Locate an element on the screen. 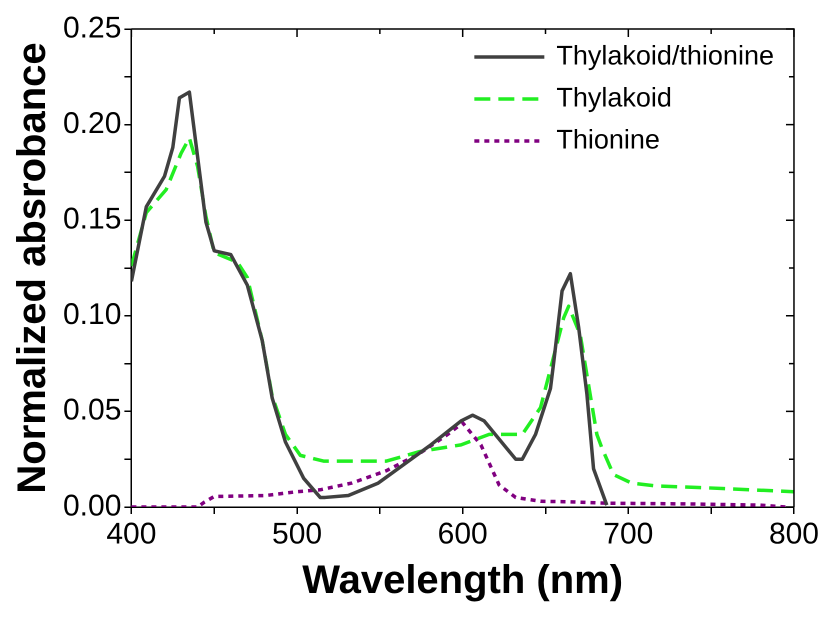  y-axis-title: Normalized absrobance is located at coordinates (32, 268).